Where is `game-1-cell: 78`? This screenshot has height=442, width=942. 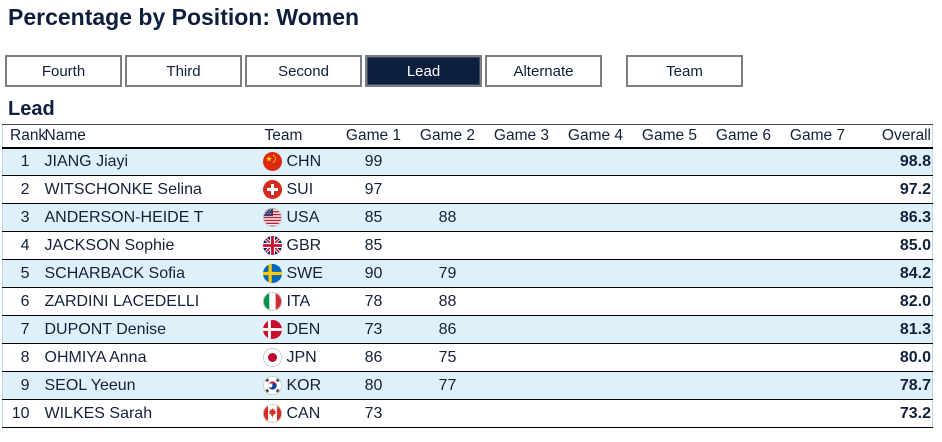 game-1-cell: 78 is located at coordinates (373, 301).